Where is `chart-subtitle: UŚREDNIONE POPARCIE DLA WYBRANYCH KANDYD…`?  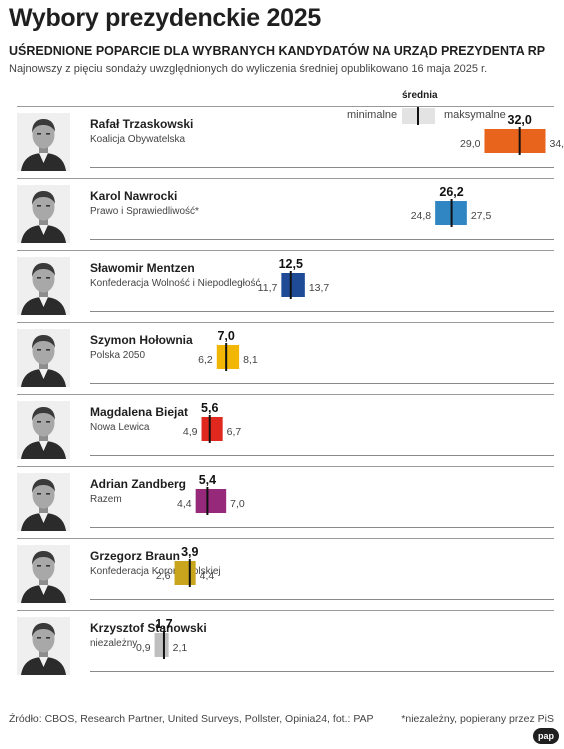 chart-subtitle: UŚREDNIONE POPARCIE DLA WYBRANYCH KANDYD… is located at coordinates (277, 51).